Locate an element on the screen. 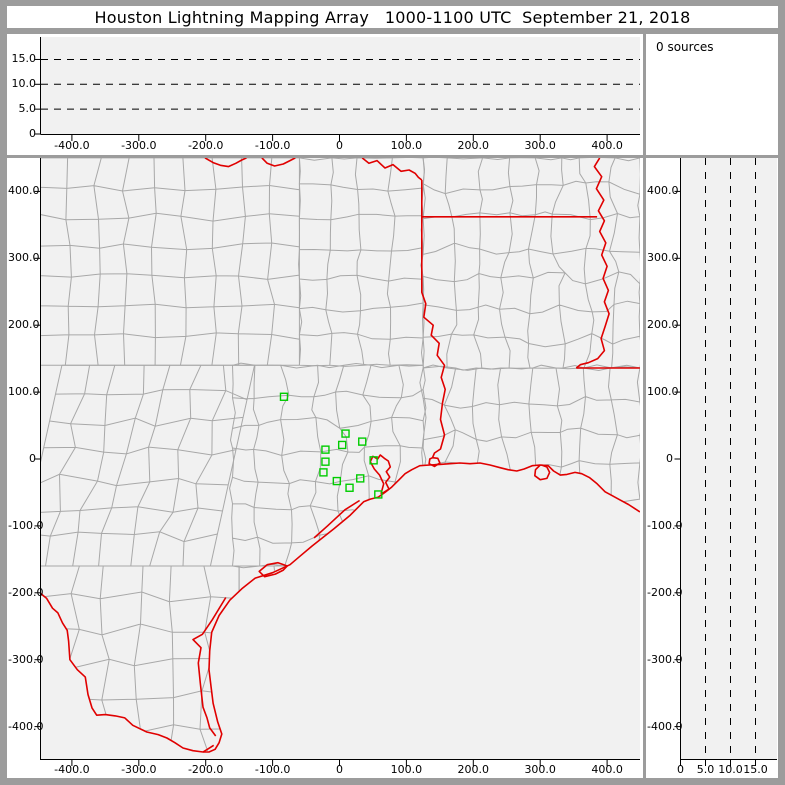 This screenshot has height=785, width=785. altitude-ew-plot is located at coordinates (325, 94).